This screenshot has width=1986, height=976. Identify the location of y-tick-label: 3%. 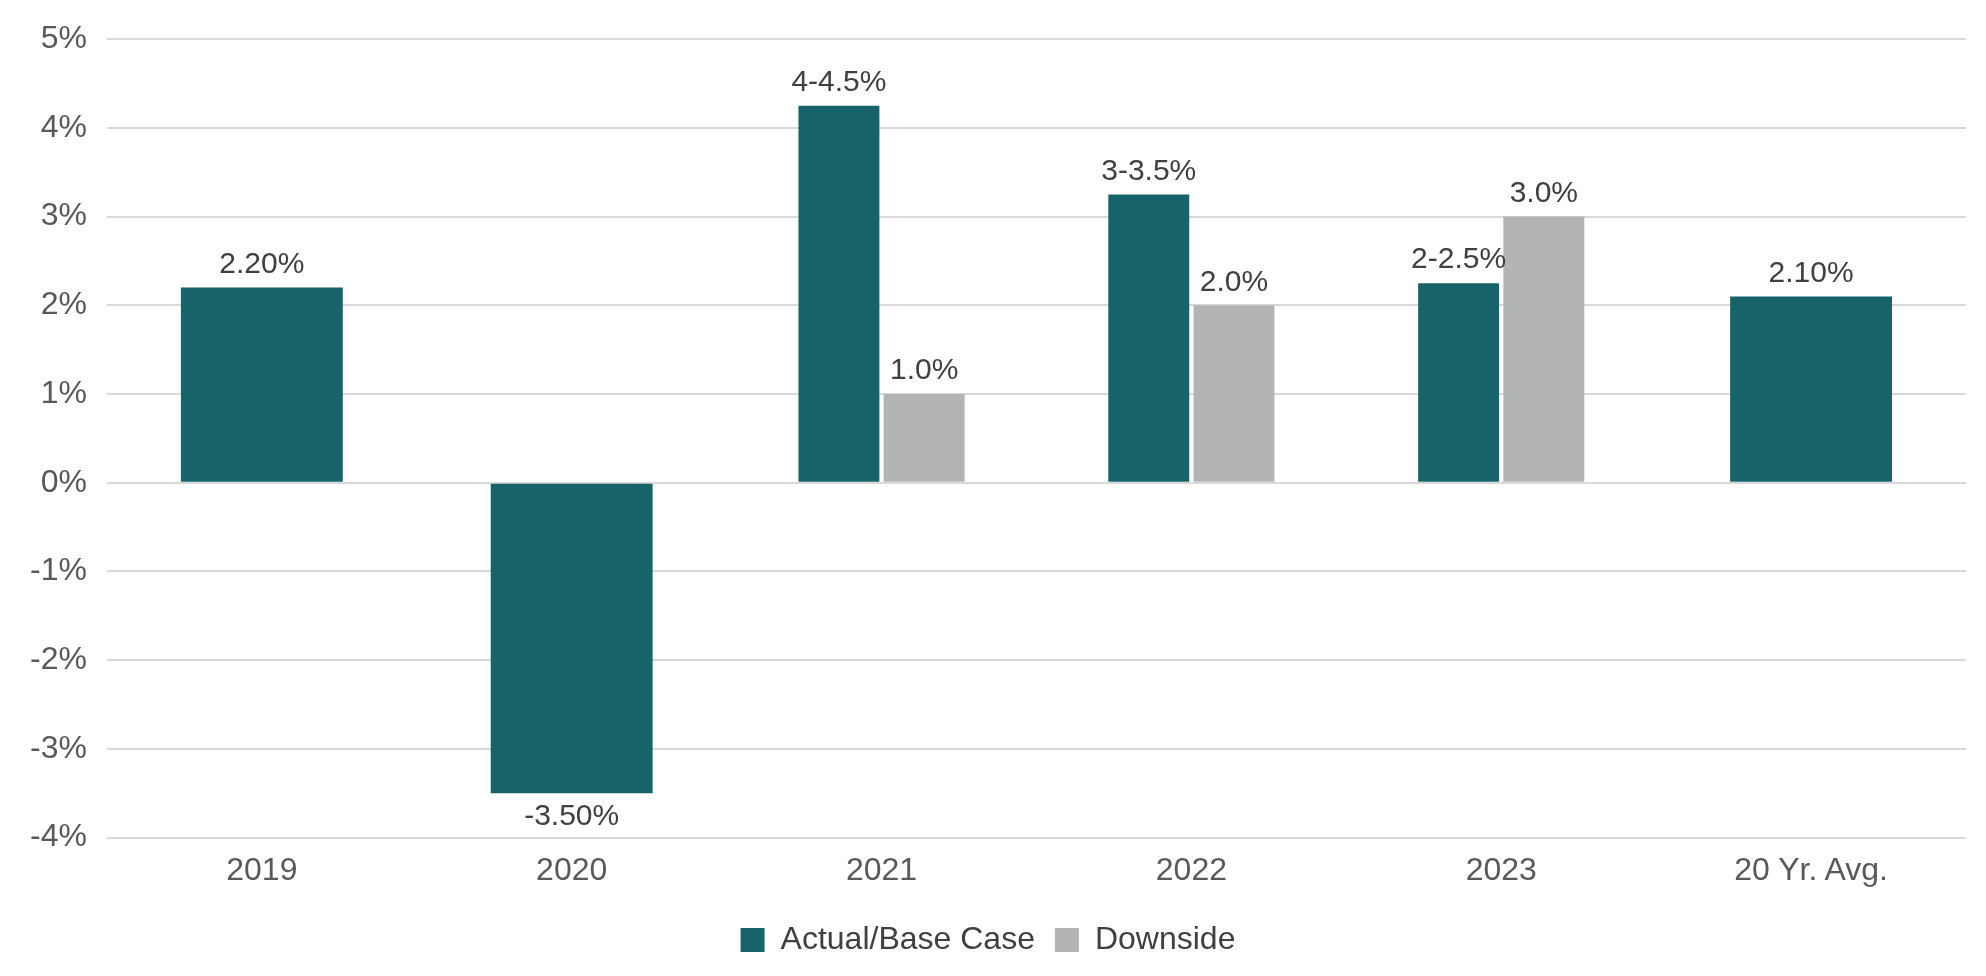
(63, 214).